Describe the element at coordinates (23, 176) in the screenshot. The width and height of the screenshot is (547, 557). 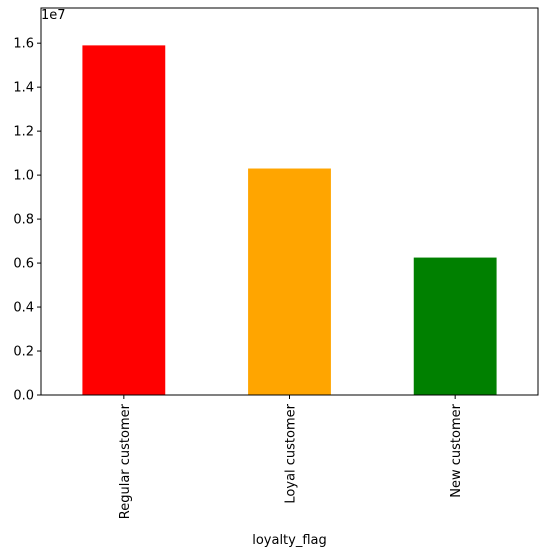
I see `y-tick-label: 1.0` at that location.